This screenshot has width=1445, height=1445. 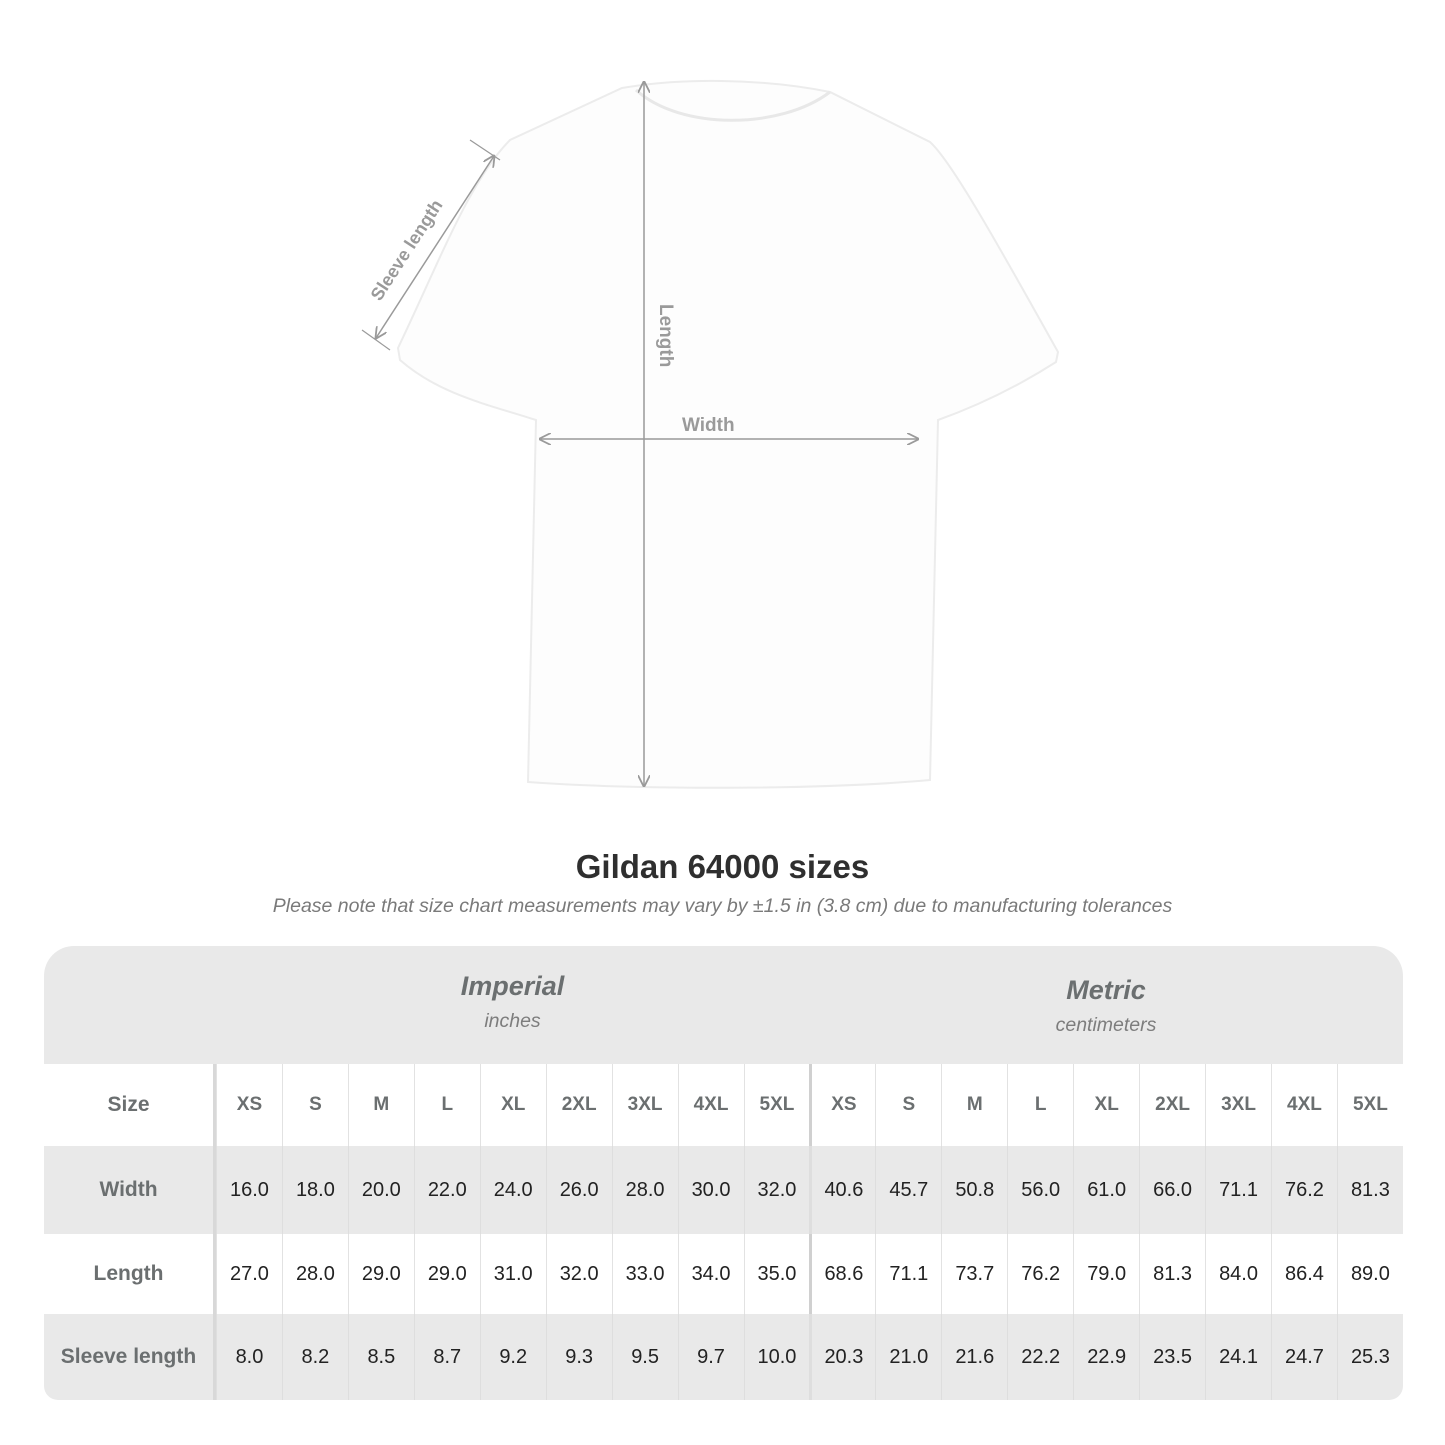 What do you see at coordinates (1106, 1025) in the screenshot?
I see `metric-unit: centimeters` at bounding box center [1106, 1025].